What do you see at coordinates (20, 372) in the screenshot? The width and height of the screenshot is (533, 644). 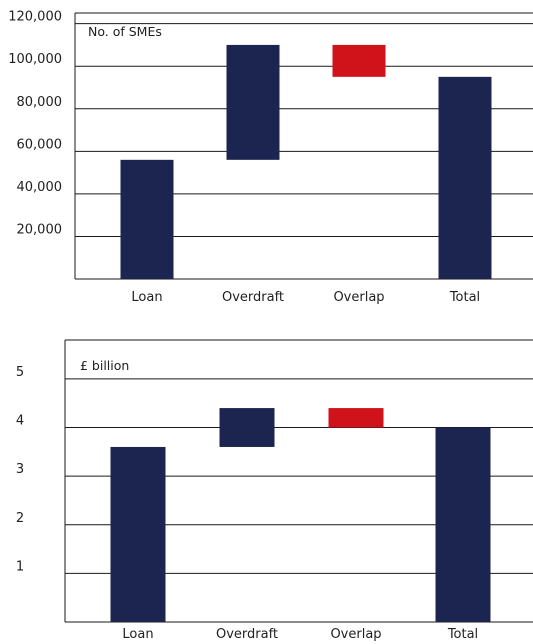 I see `y-tick-label: 5` at bounding box center [20, 372].